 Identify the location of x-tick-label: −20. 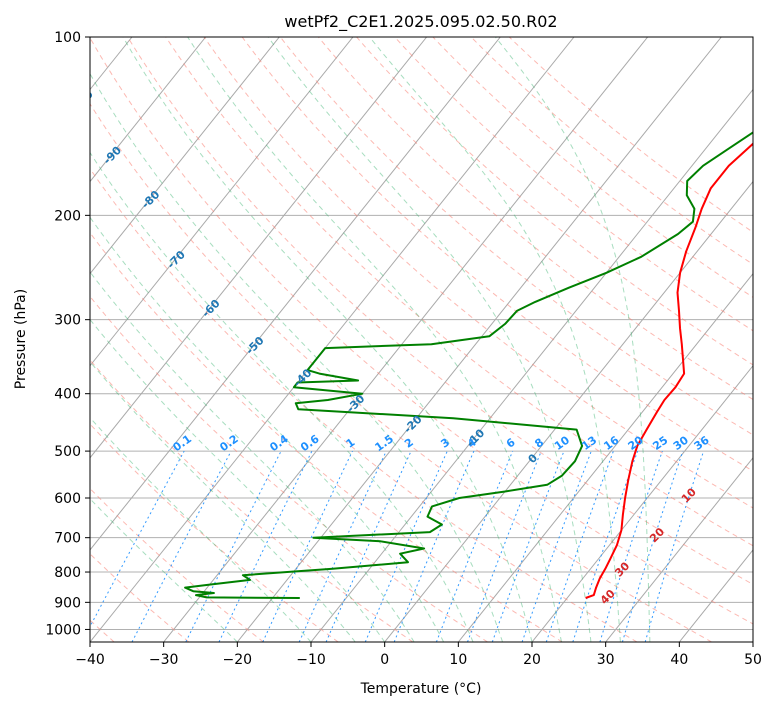
(238, 660).